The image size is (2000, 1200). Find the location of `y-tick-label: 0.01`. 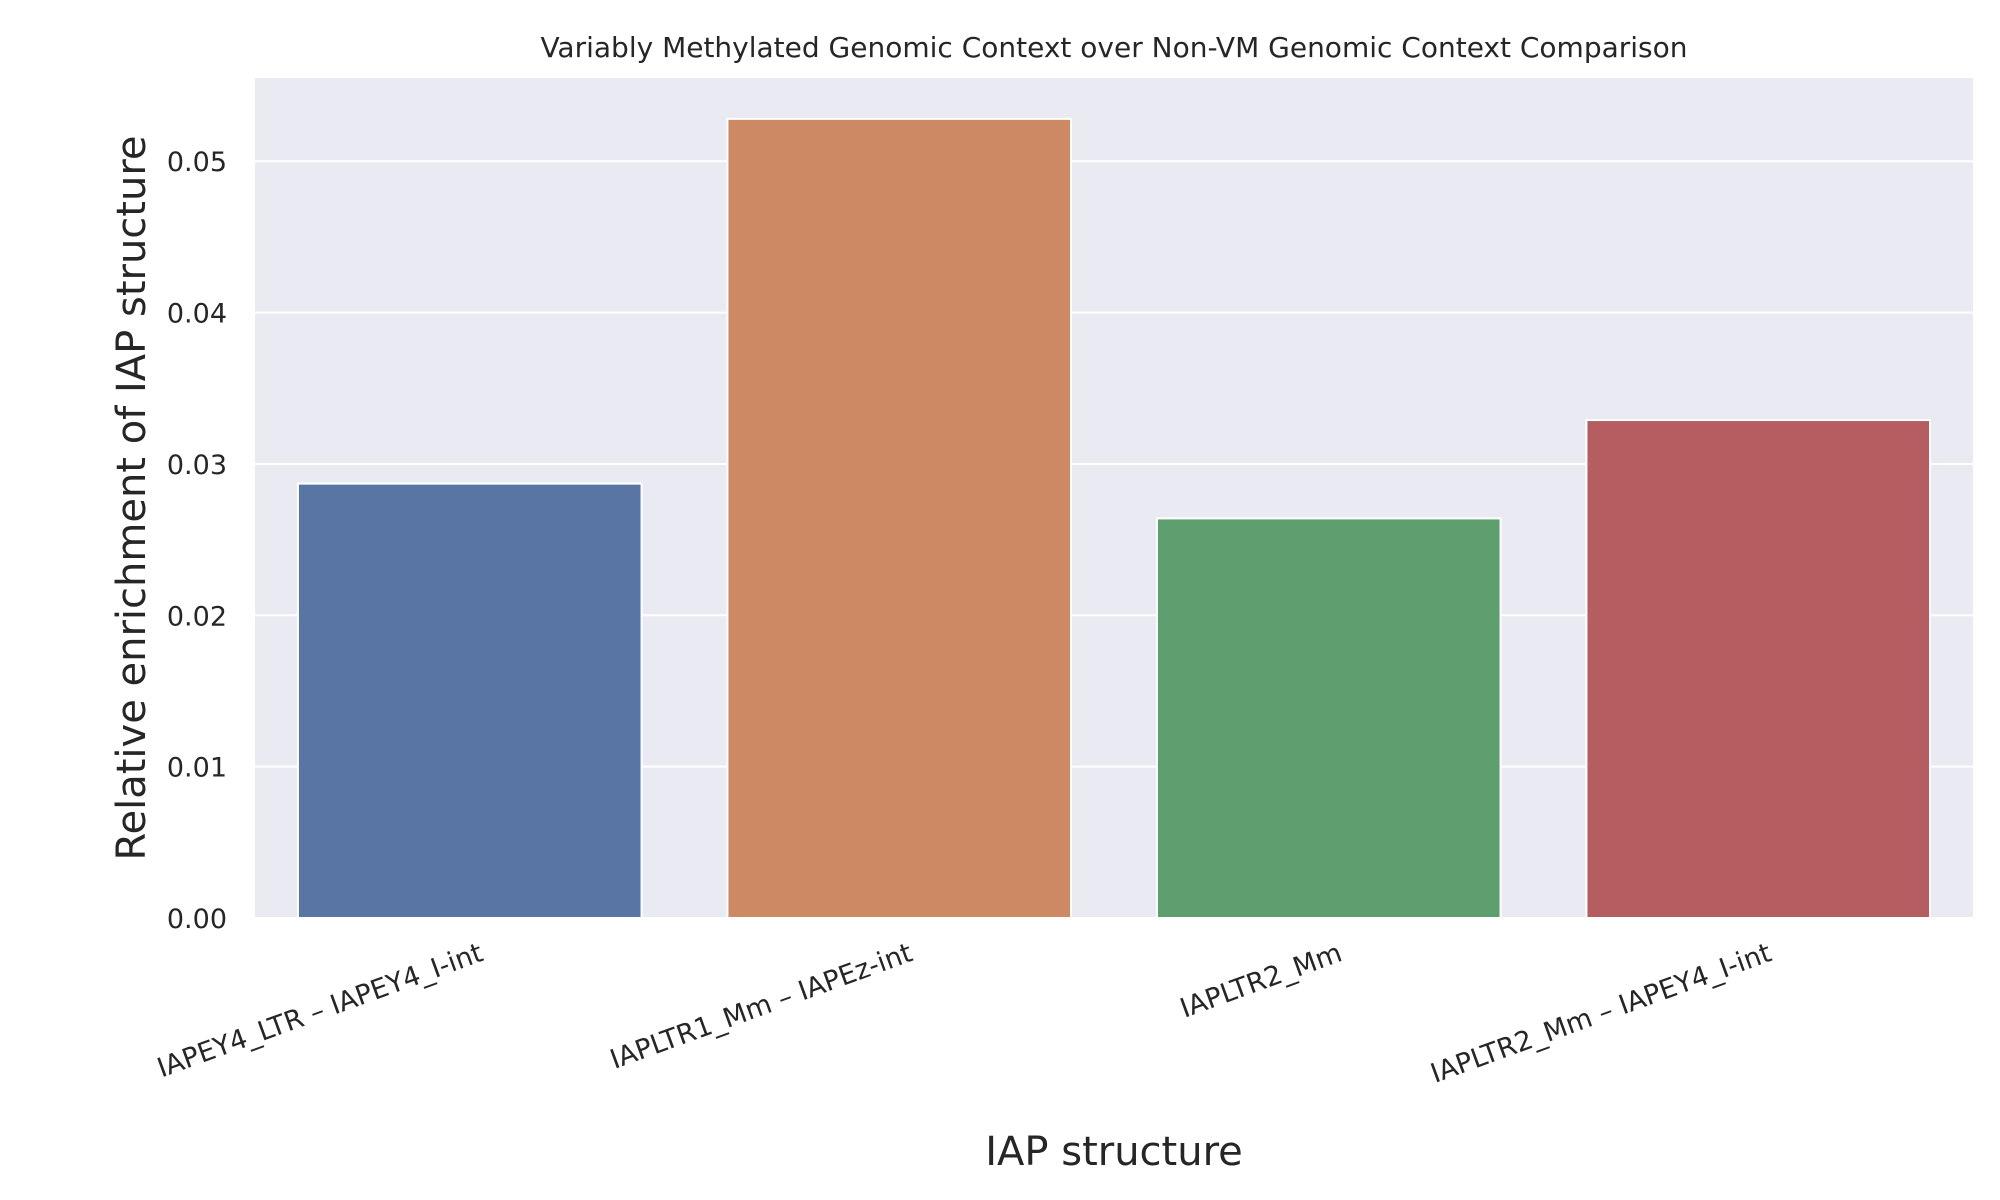

y-tick-label: 0.01 is located at coordinates (197, 768).